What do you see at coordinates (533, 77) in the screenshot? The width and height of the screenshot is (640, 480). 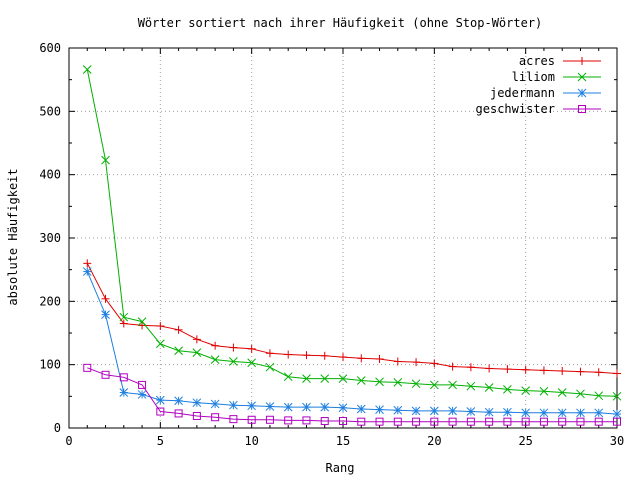 I see `legend-label-liliom: liliom` at bounding box center [533, 77].